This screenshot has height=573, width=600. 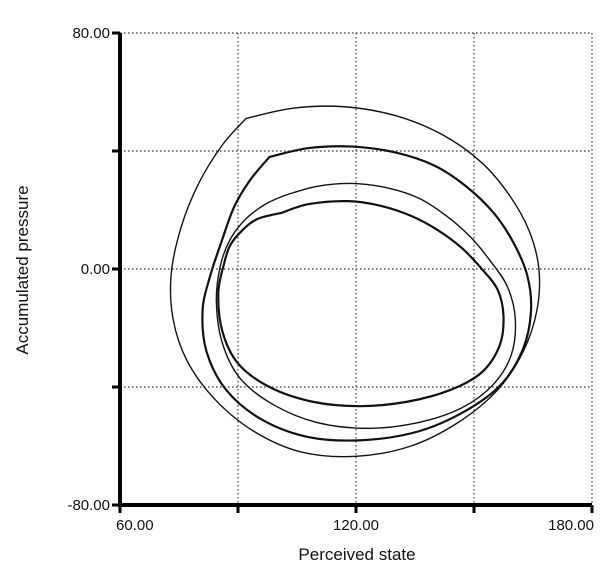 I want to click on x-tick-label-2: 120.00, so click(x=356, y=525).